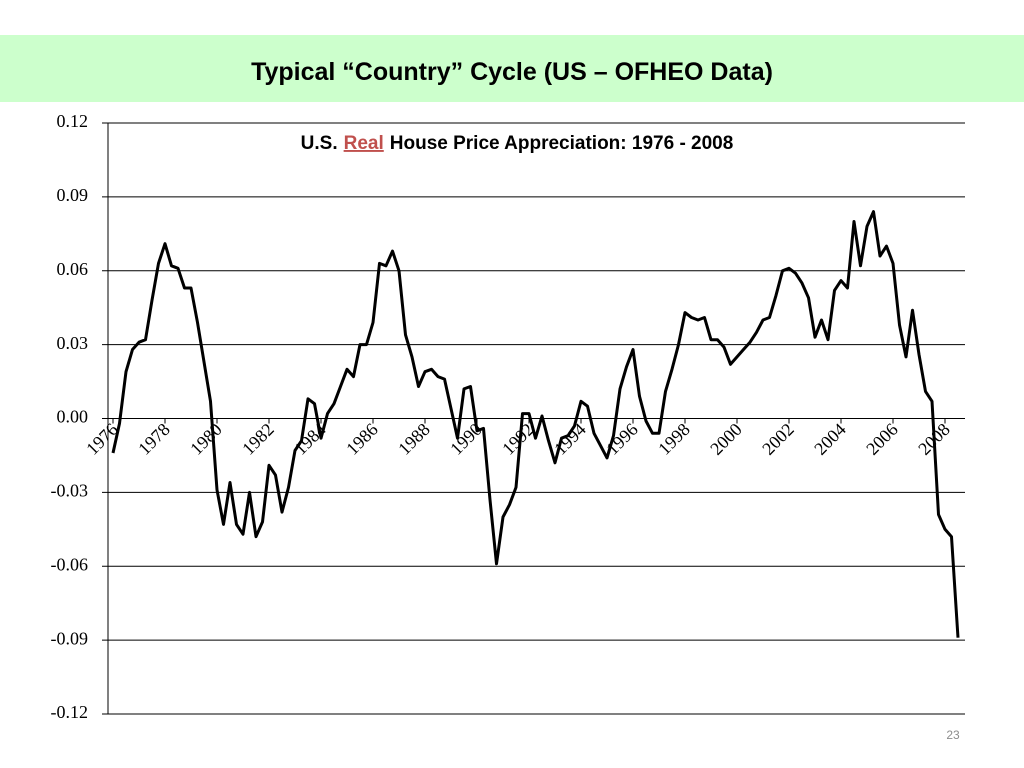  Describe the element at coordinates (726, 439) in the screenshot. I see `x-tick-label: 2000` at that location.